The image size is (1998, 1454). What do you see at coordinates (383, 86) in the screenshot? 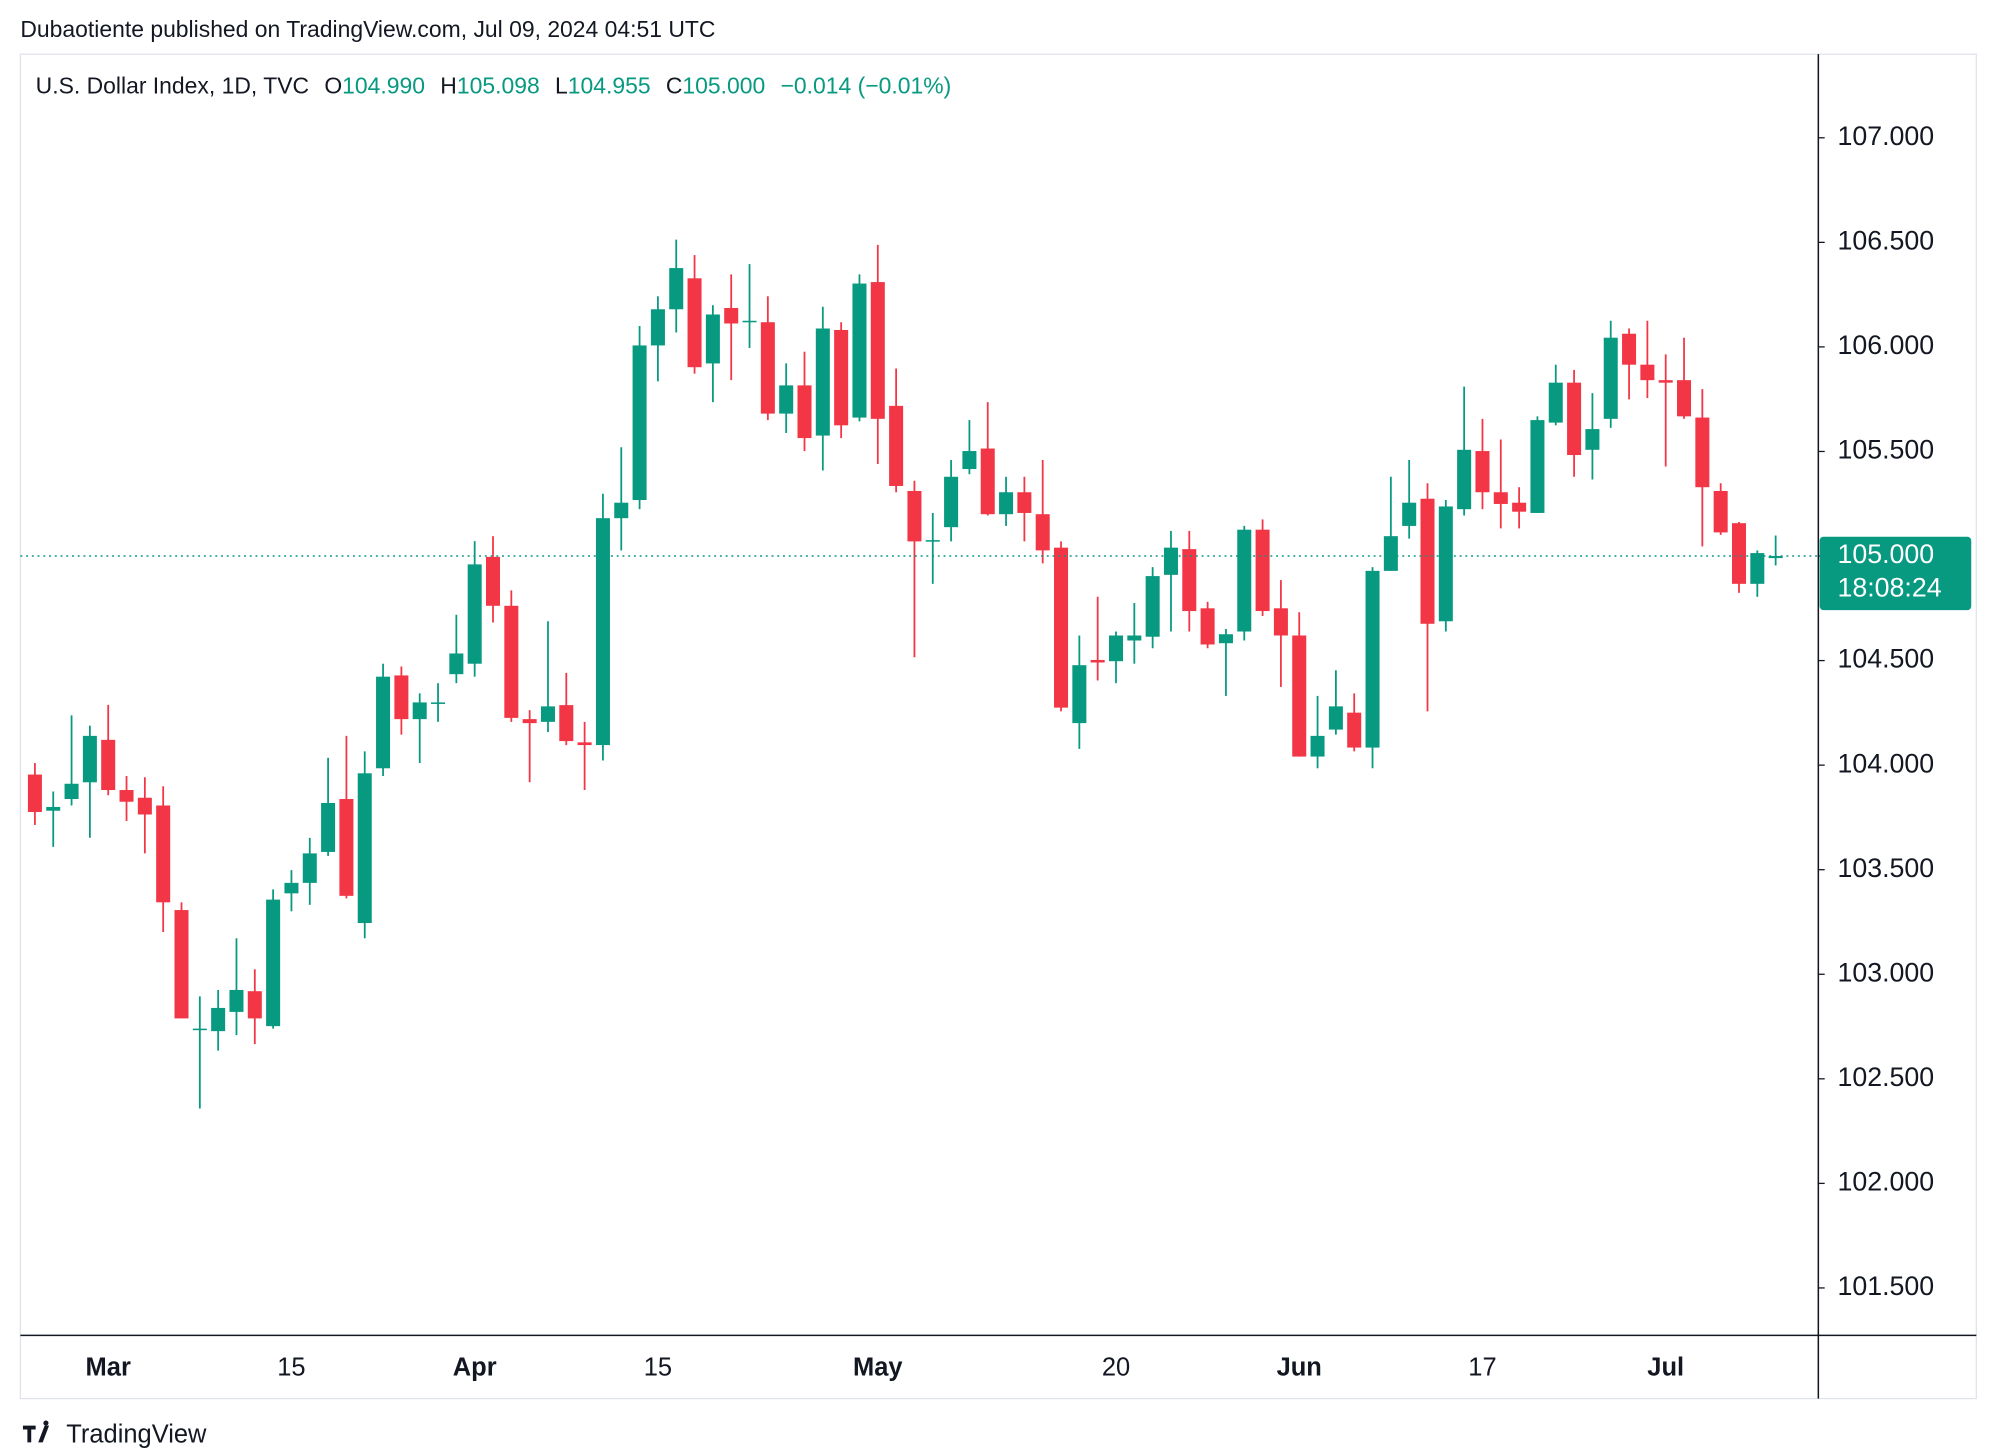
I see `legend-value: 104.990` at bounding box center [383, 86].